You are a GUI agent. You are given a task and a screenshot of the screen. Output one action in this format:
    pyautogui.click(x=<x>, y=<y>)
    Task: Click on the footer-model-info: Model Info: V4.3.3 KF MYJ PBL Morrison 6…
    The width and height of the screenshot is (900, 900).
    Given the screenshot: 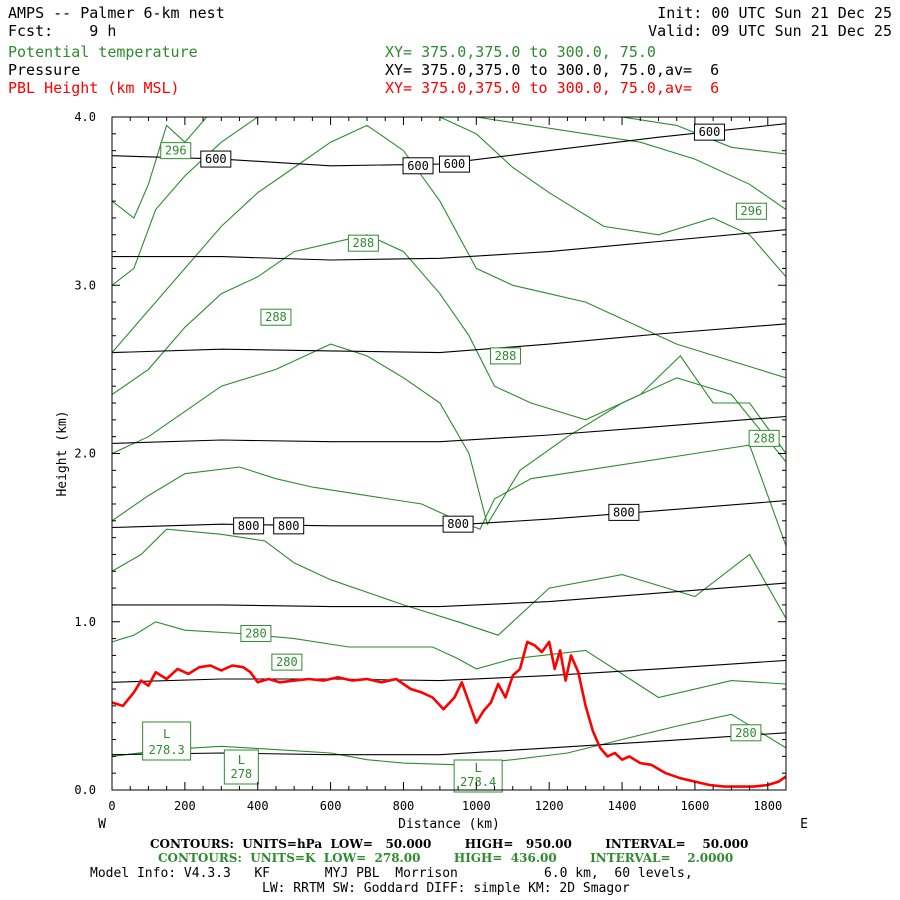 What is the action you would take?
    pyautogui.click(x=391, y=873)
    